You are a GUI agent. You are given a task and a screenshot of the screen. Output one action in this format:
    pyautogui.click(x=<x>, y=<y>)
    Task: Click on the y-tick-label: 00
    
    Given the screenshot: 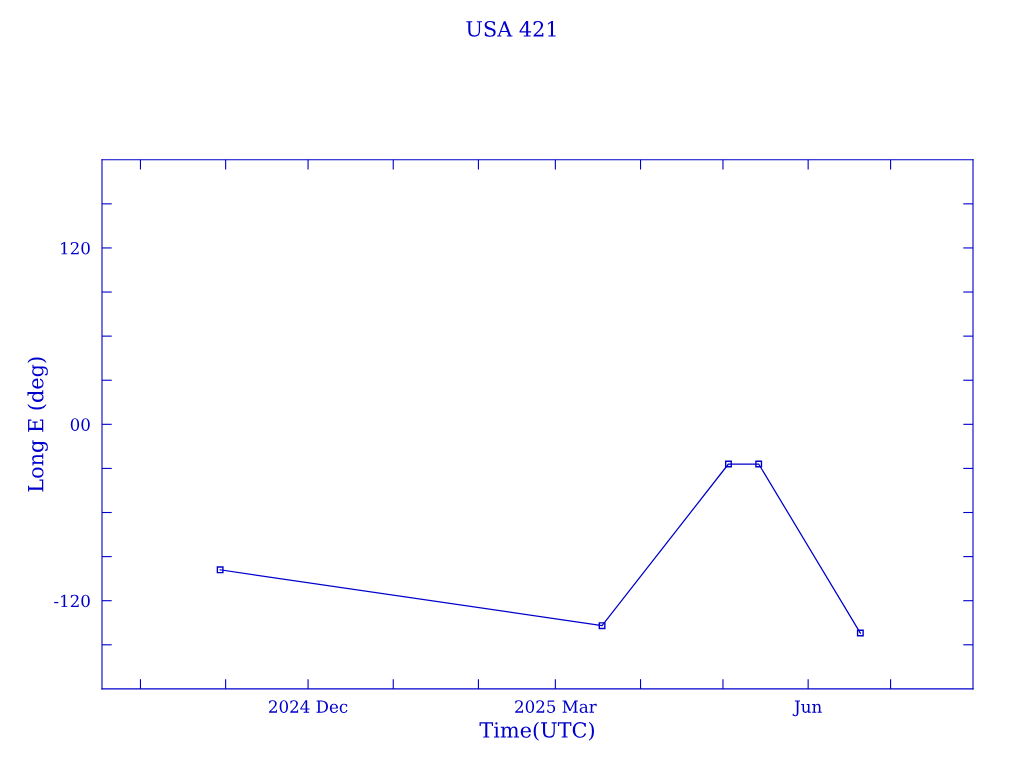 What is the action you would take?
    pyautogui.click(x=80, y=424)
    